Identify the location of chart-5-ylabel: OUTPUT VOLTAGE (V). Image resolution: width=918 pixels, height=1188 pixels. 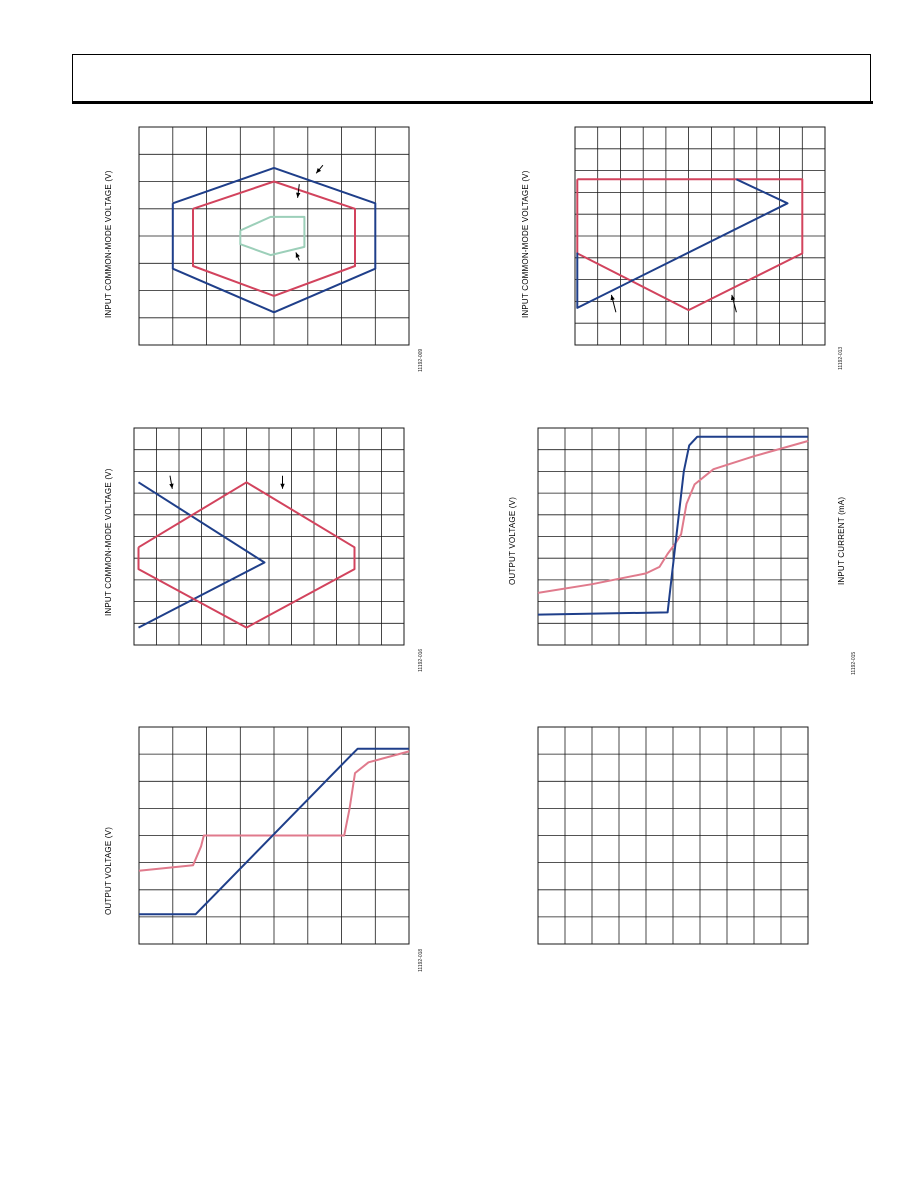
(108, 870).